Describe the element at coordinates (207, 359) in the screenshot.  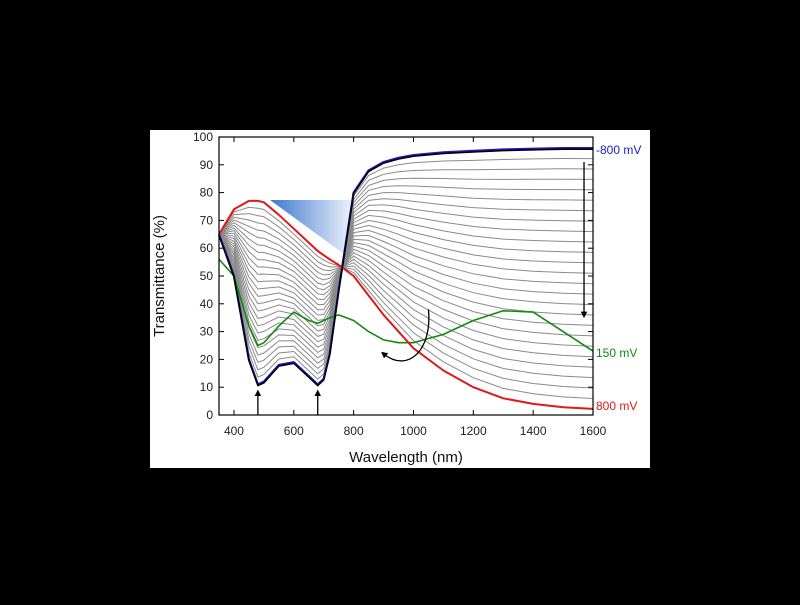
I see `y-tick-label: 20` at that location.